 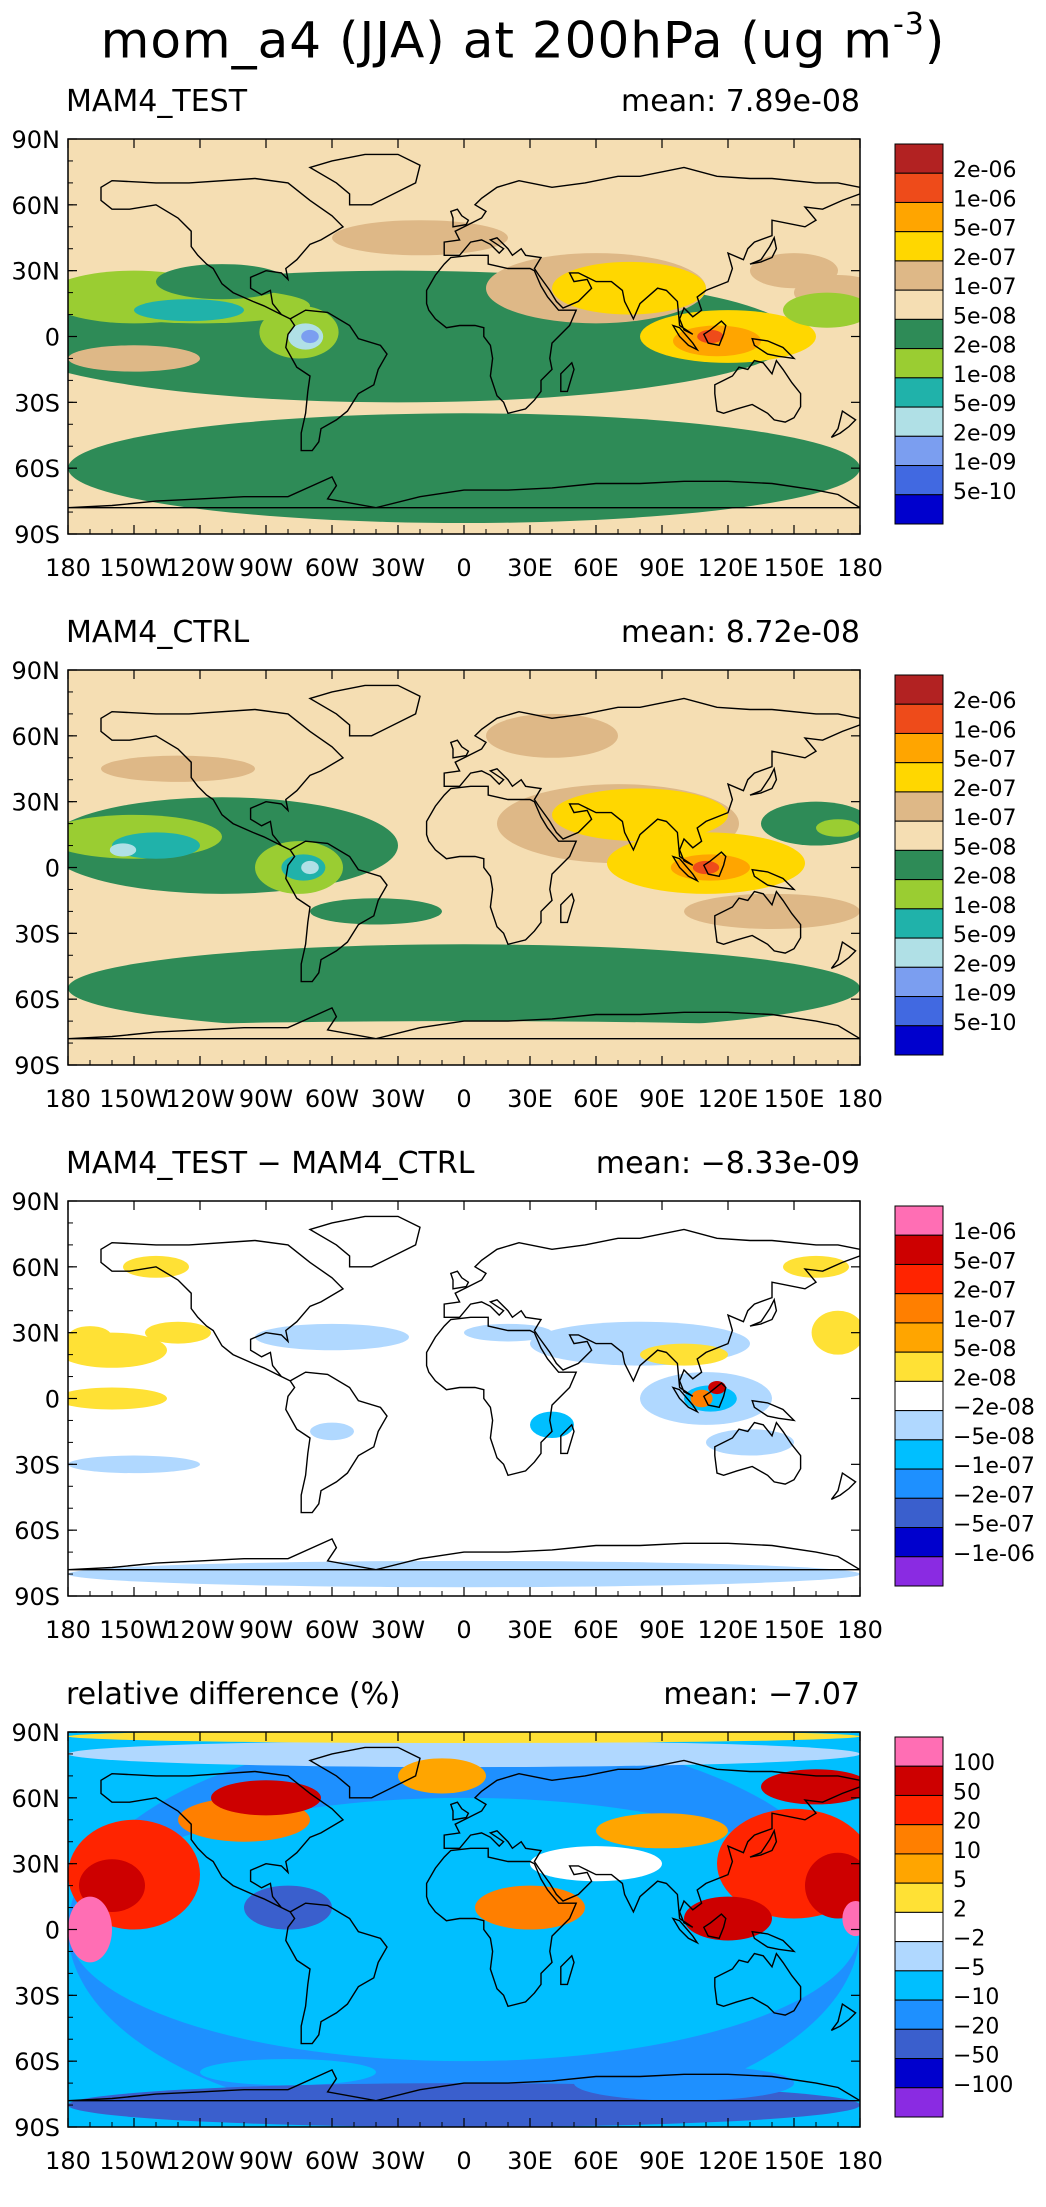 What do you see at coordinates (523, 36) in the screenshot?
I see `main-title: mom_a4 (JJA) at 200hPa (ug m-3)` at bounding box center [523, 36].